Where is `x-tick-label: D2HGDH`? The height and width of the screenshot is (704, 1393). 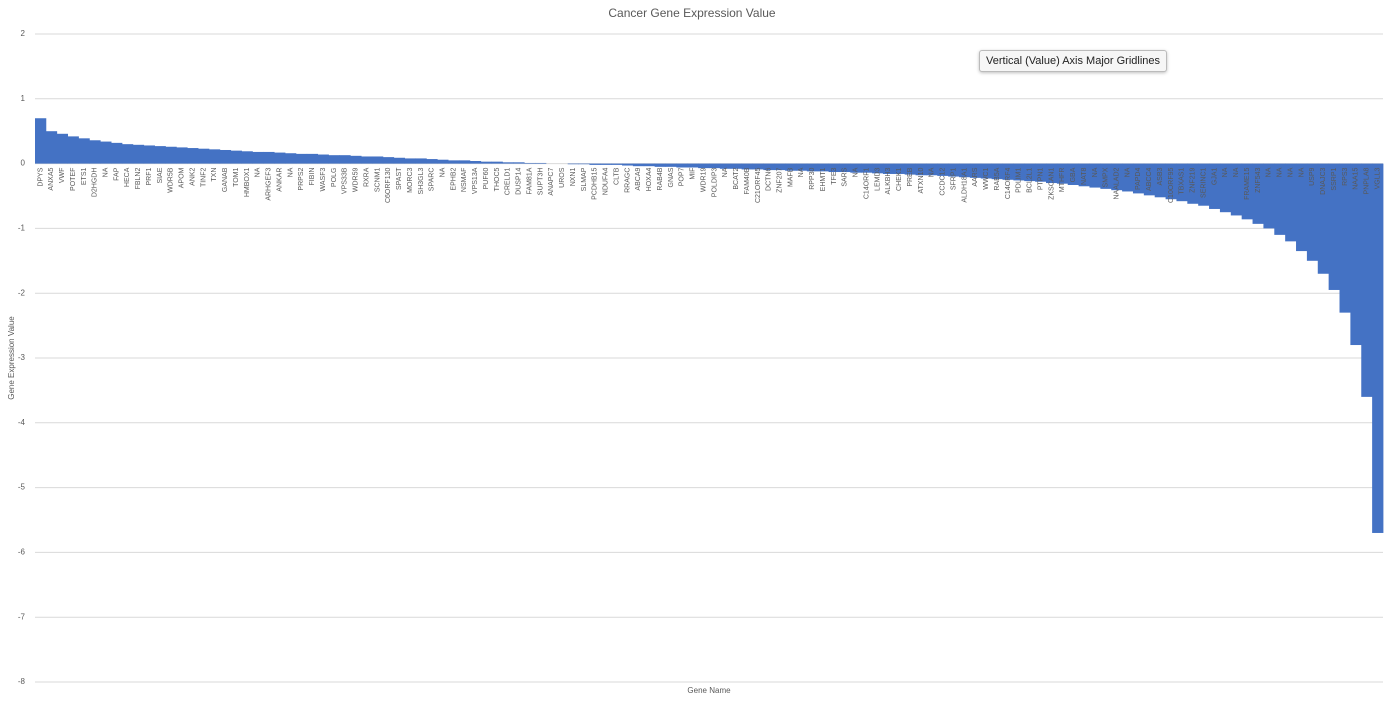
x-tick-label: D2HGDH is located at coordinates (95, 183).